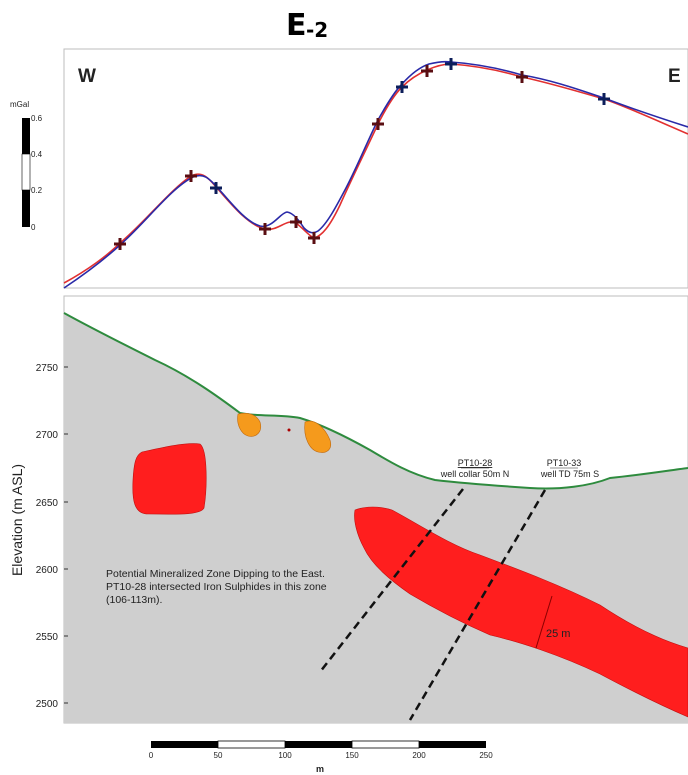 The width and height of the screenshot is (688, 775). What do you see at coordinates (320, 769) in the screenshot?
I see `scale-unit-m: m` at bounding box center [320, 769].